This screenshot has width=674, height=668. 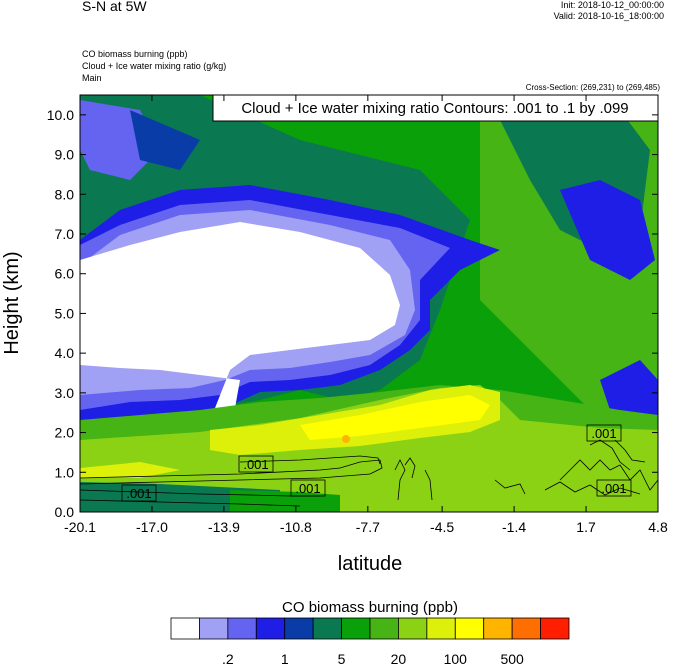 What do you see at coordinates (592, 87) in the screenshot?
I see `cross-section-label: Cross-Section: (269,231) to (269,485)` at bounding box center [592, 87].